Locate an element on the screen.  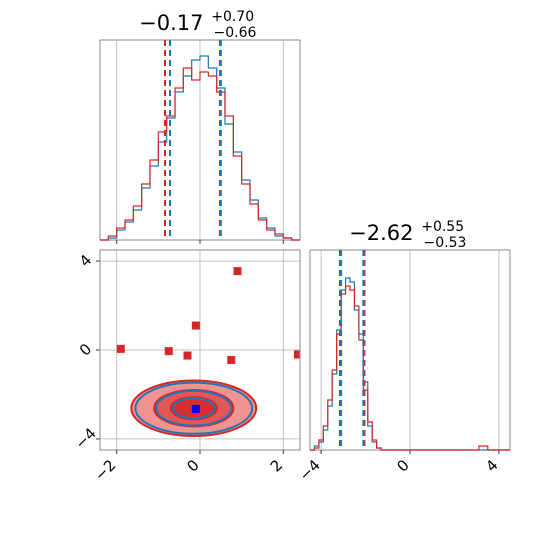
plot-area is located at coordinates (208, 352).